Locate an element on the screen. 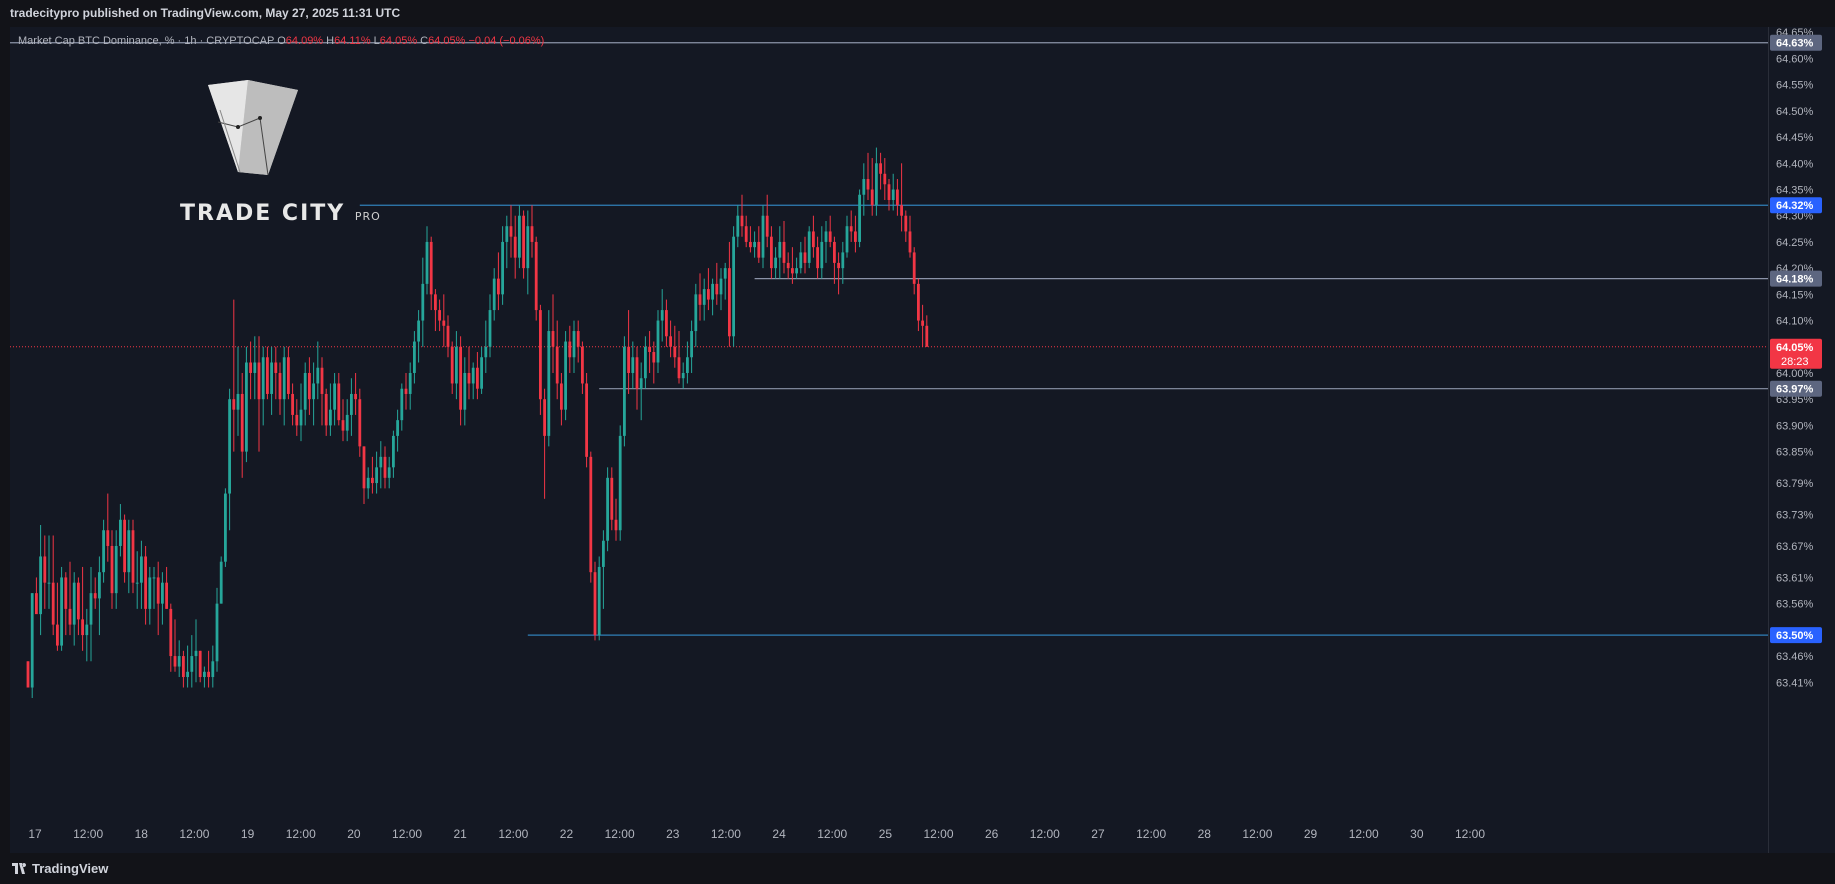 This screenshot has width=1835, height=884. y-tick-label: 63.46% is located at coordinates (1795, 657).